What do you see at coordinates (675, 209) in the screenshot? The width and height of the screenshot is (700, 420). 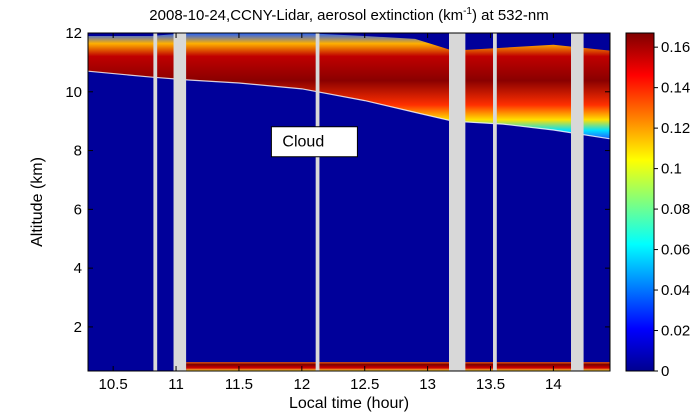 I see `colorbar-tick-label: 0.08` at bounding box center [675, 209].